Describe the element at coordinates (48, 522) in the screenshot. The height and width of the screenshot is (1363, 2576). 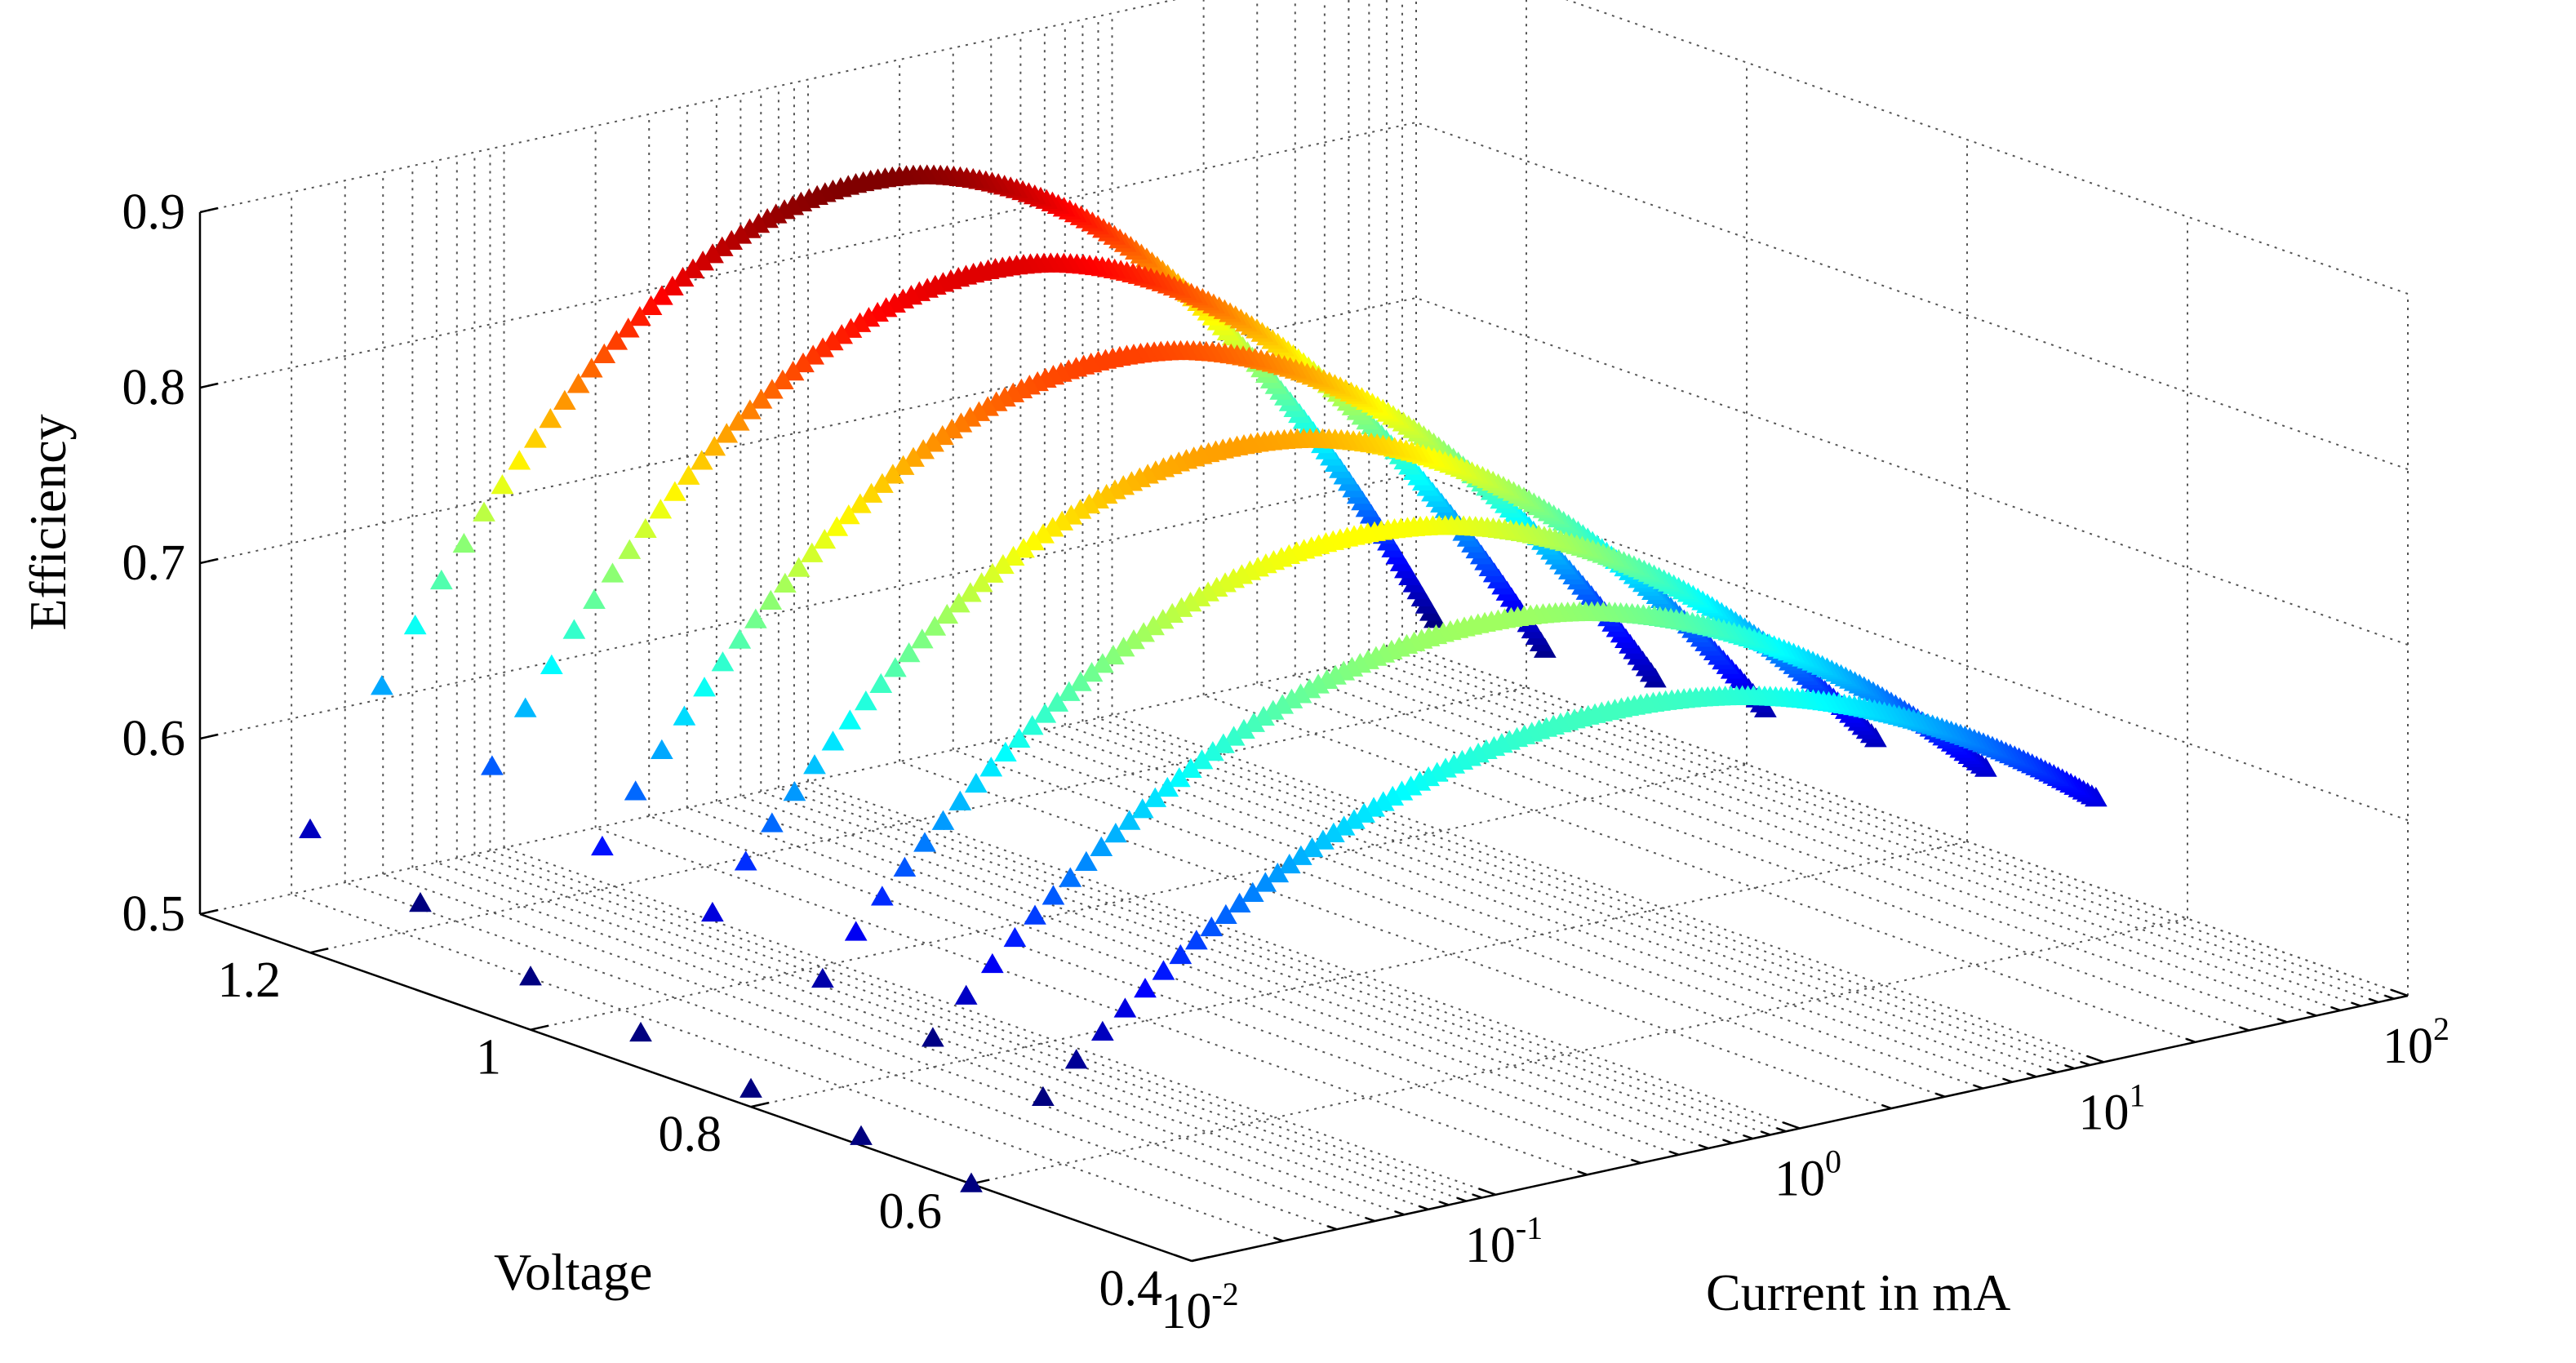
I see `z-axis-title: Efficiency` at that location.